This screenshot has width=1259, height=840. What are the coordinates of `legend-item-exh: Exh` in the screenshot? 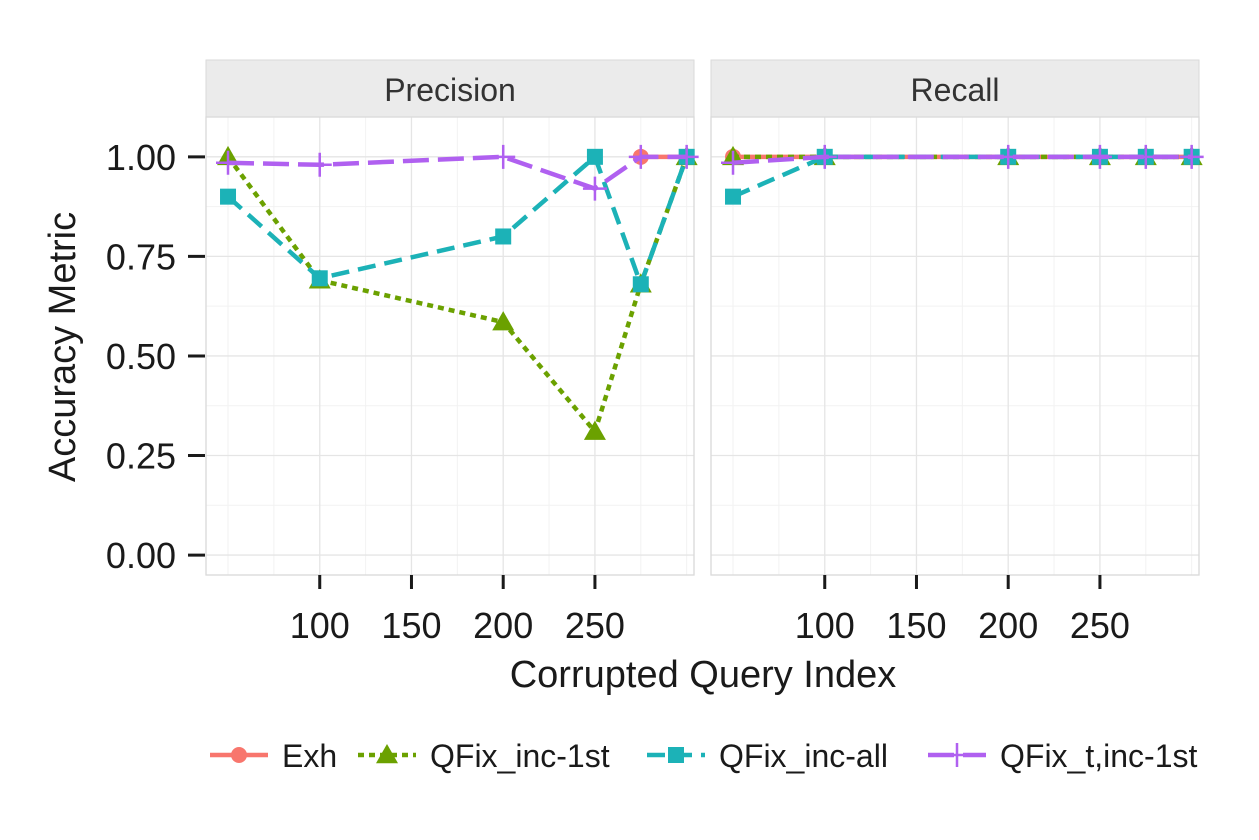 It's located at (273, 756).